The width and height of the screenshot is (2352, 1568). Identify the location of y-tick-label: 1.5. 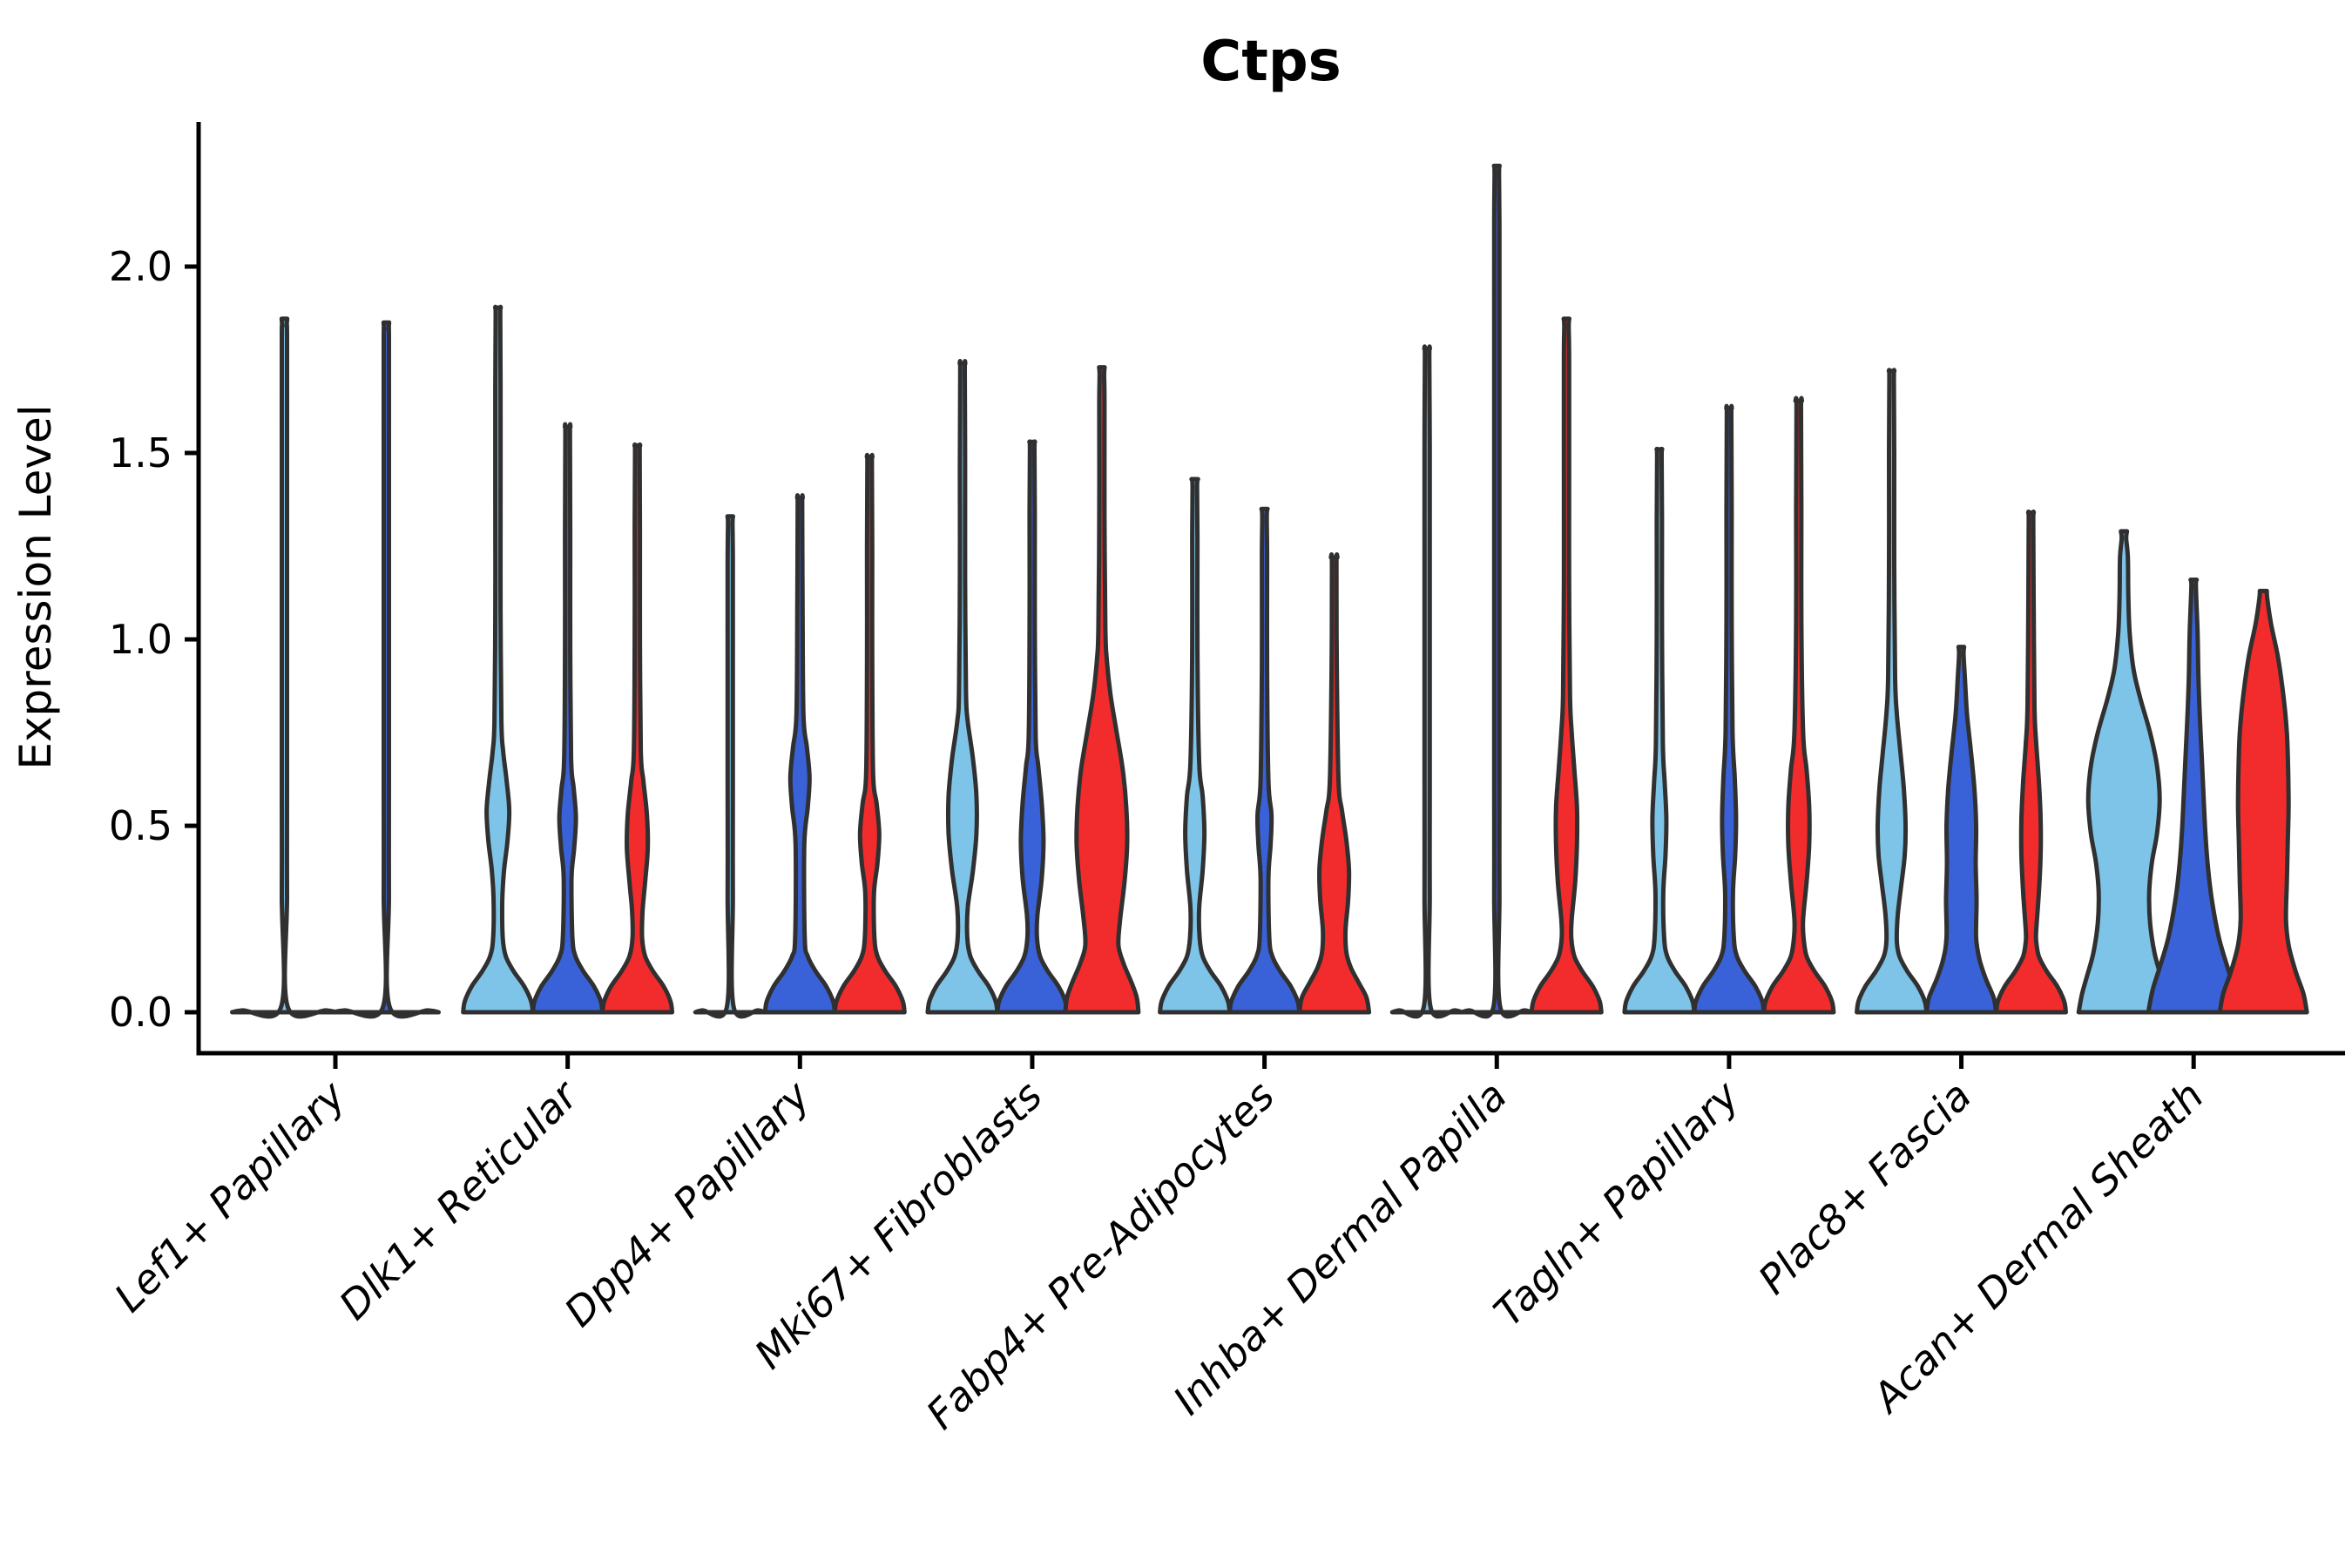
(140, 452).